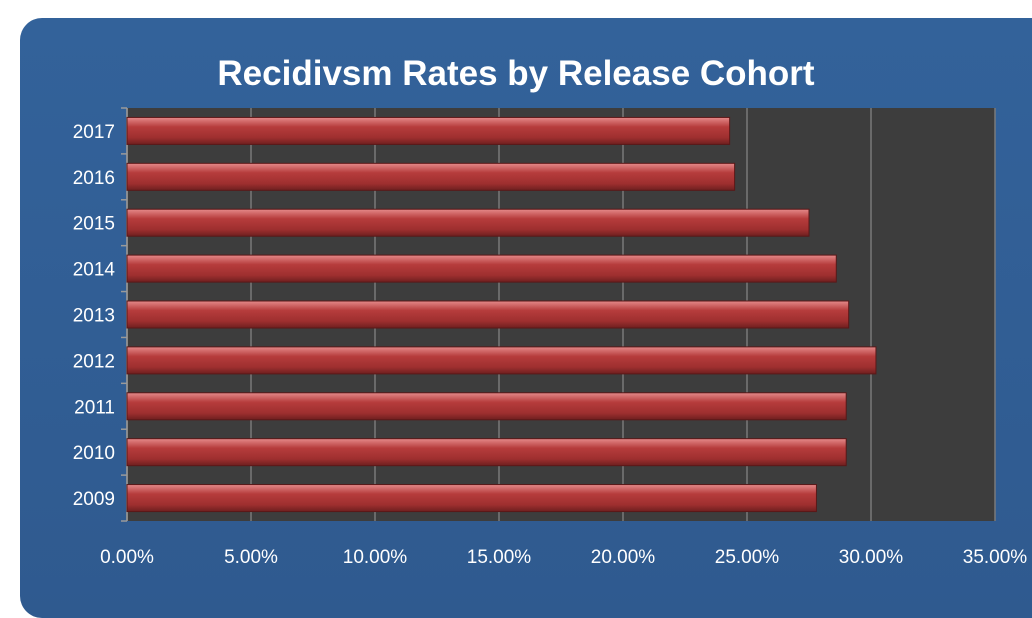  I want to click on bar-2009, so click(471, 498).